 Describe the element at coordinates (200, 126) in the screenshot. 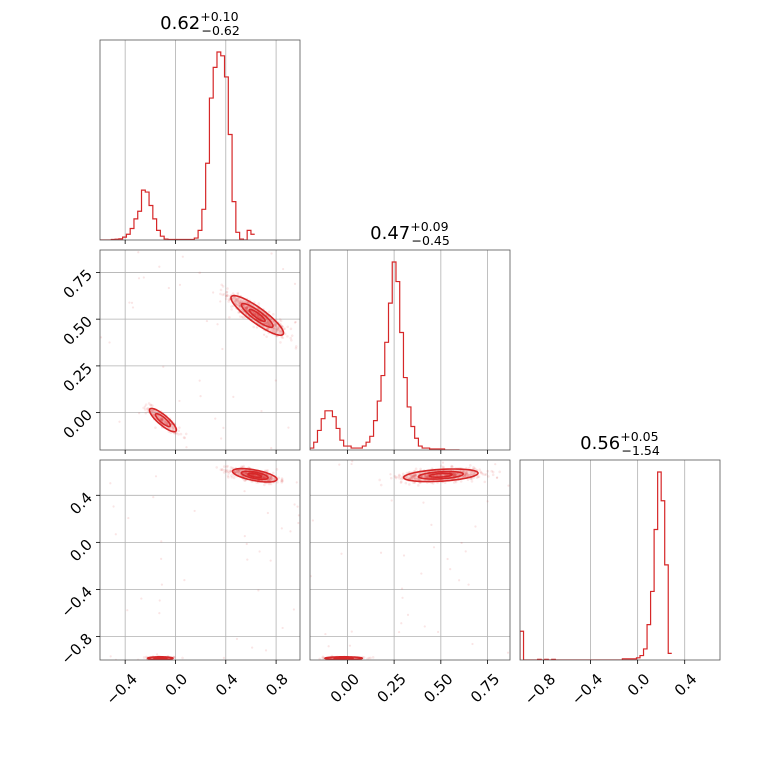

I see `histogram-panel-0: 0.62+0.10 −0.62` at that location.